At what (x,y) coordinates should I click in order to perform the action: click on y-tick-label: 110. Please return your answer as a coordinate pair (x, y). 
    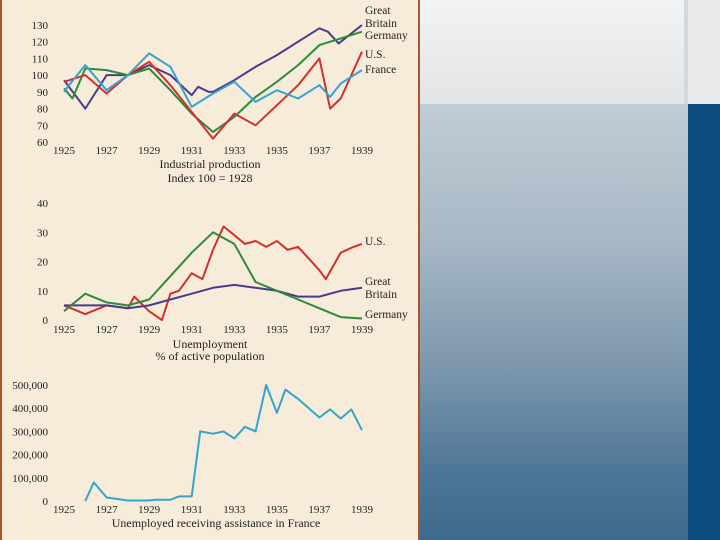
    Looking at the image, I should click on (40, 59).